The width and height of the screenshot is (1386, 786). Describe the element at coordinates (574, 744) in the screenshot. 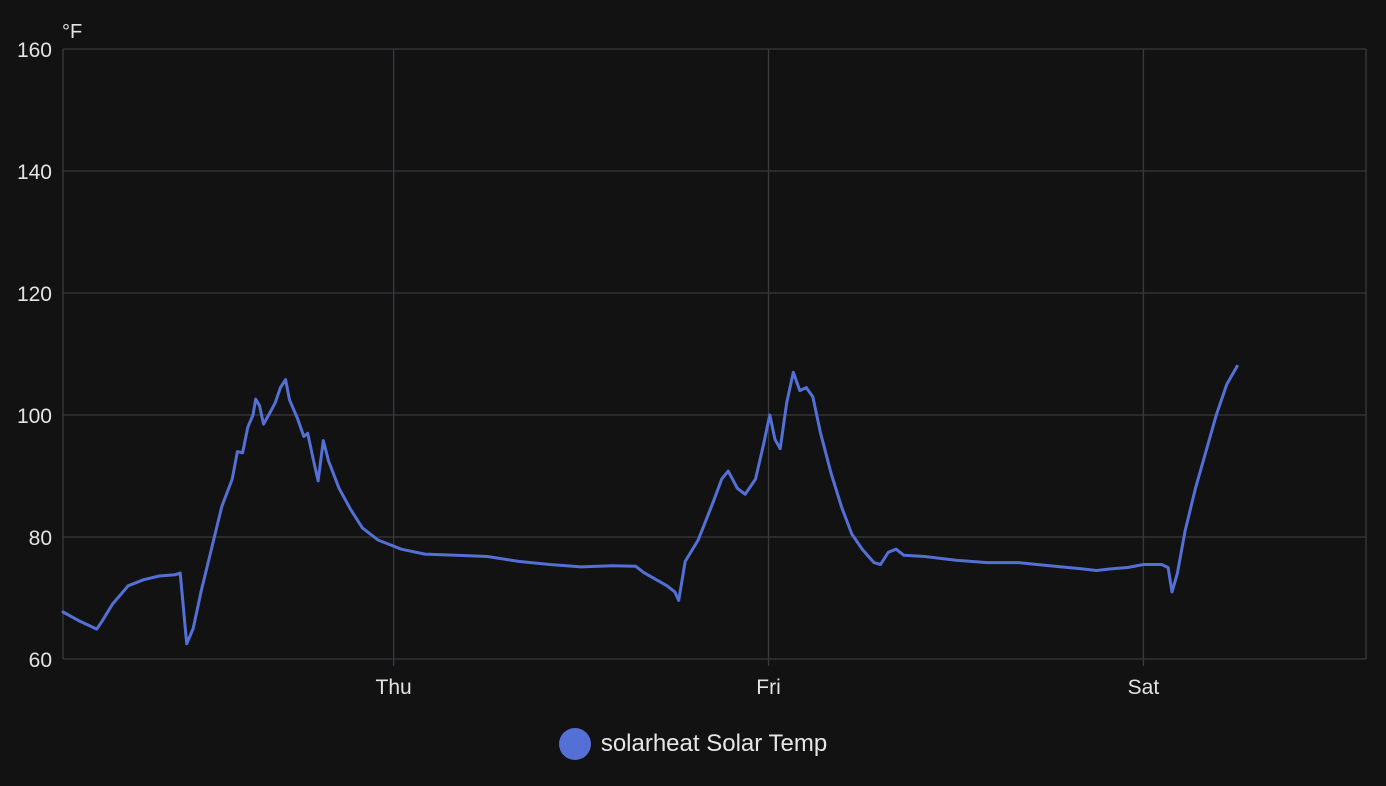

I see `legend-series-marker` at that location.